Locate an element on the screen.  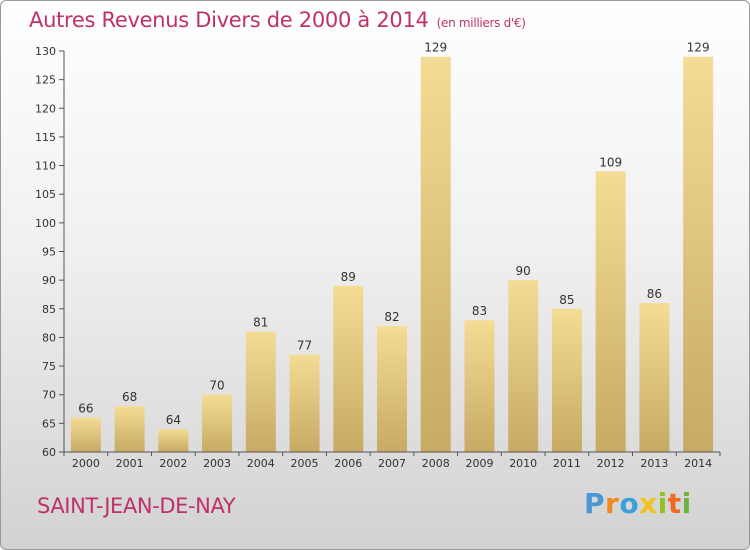
bar-value-label: 66 is located at coordinates (85, 409).